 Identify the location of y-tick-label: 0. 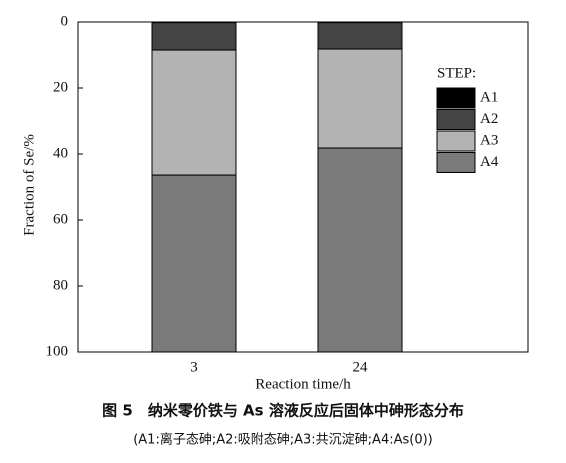
(65, 21).